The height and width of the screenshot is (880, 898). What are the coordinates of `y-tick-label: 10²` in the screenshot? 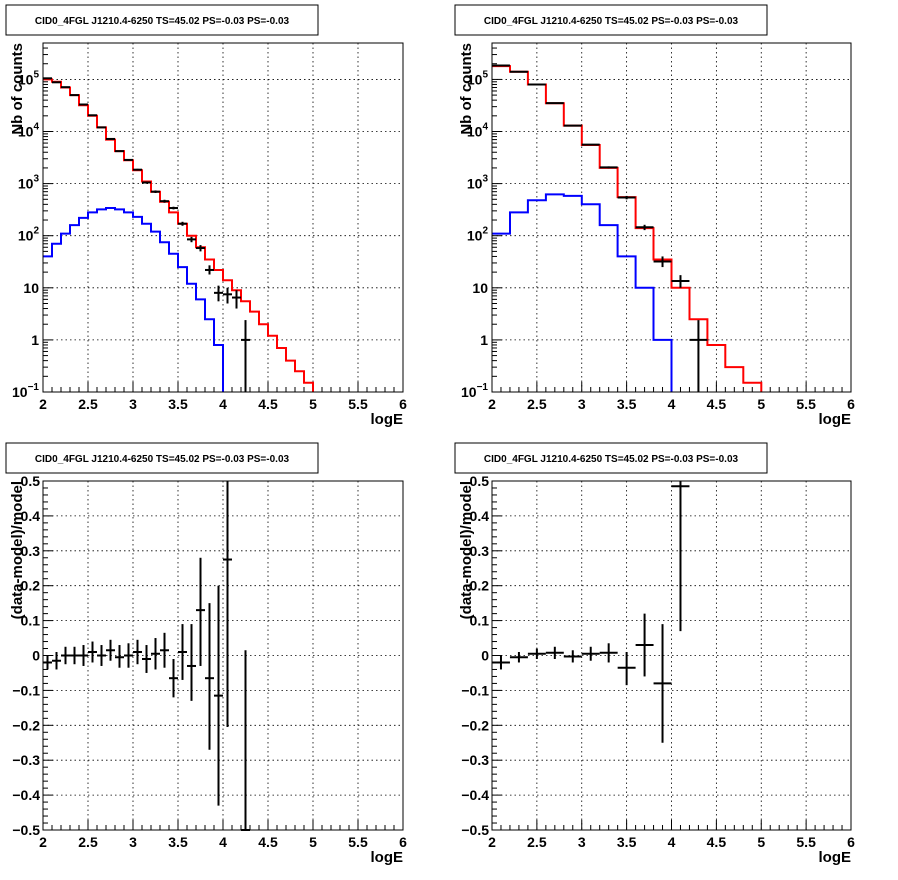 It's located at (478, 235).